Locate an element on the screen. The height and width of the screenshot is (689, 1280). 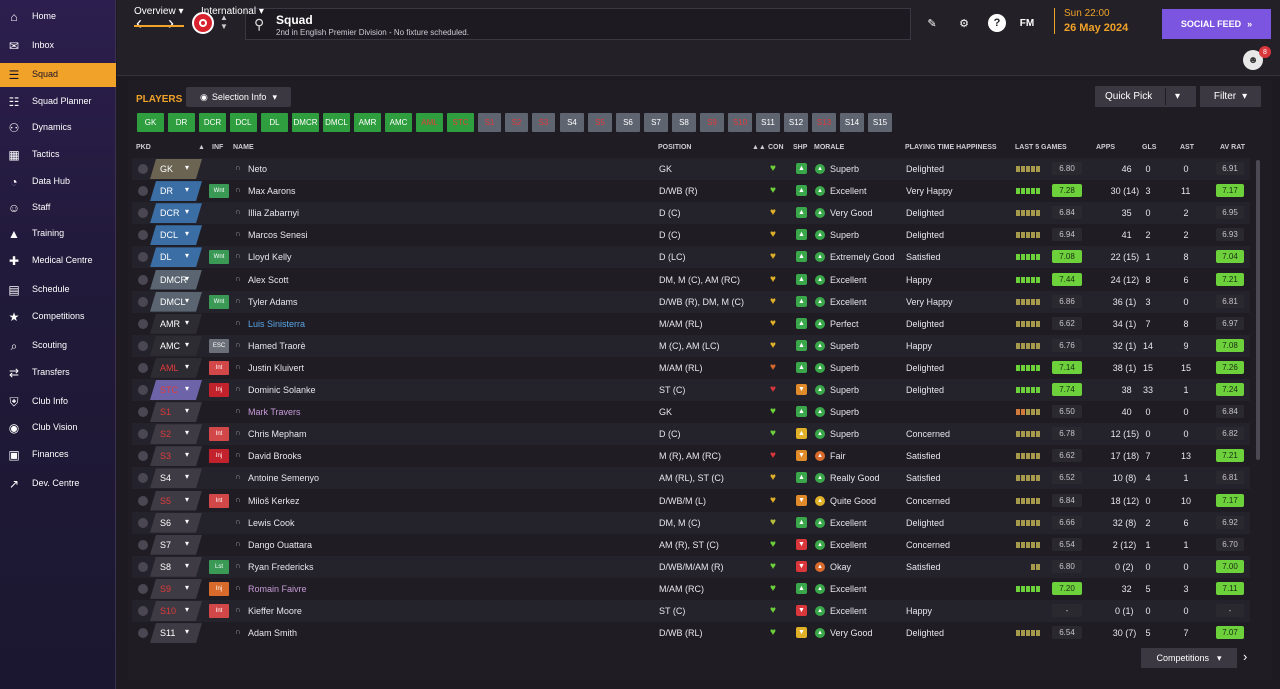
position-chip-s5: S5 is located at coordinates (600, 122).